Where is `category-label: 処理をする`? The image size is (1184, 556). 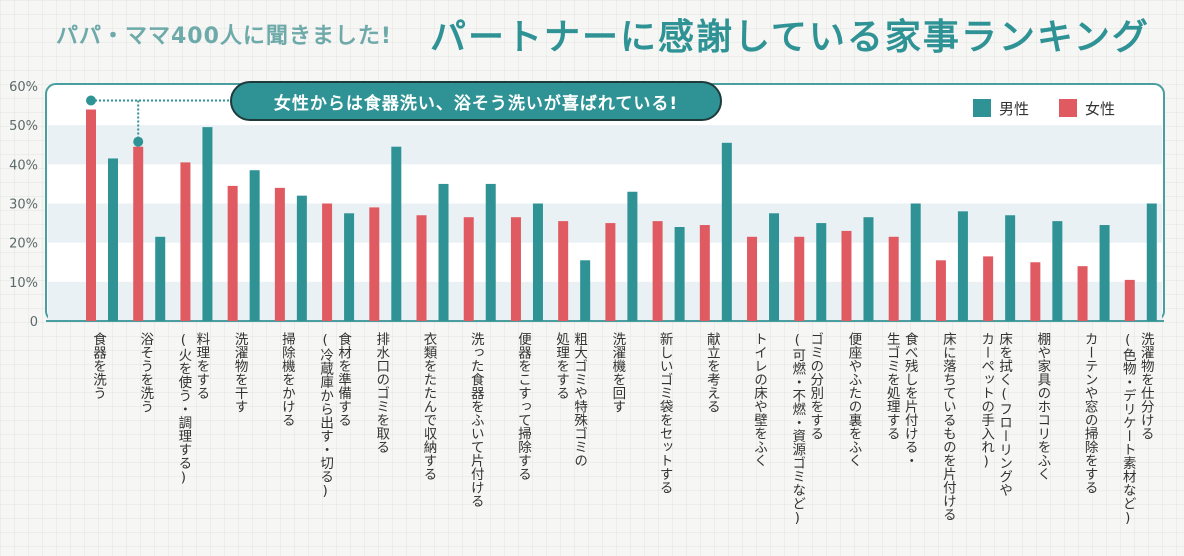 category-label: 処理をする is located at coordinates (561, 366).